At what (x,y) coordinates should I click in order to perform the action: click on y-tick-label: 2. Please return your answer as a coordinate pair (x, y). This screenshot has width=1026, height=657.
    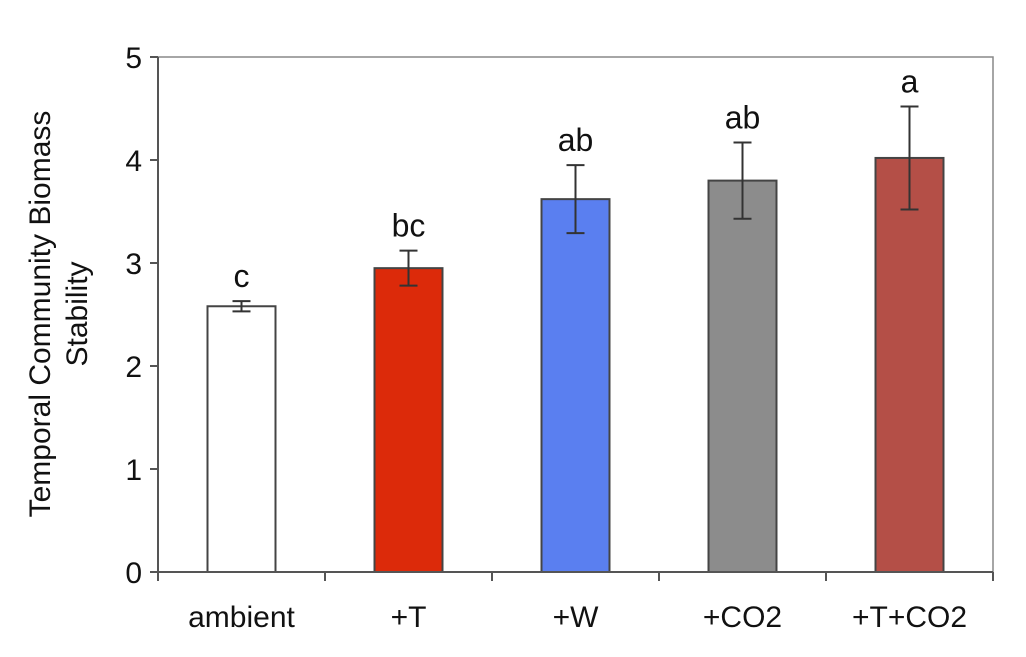
    Looking at the image, I should click on (133, 367).